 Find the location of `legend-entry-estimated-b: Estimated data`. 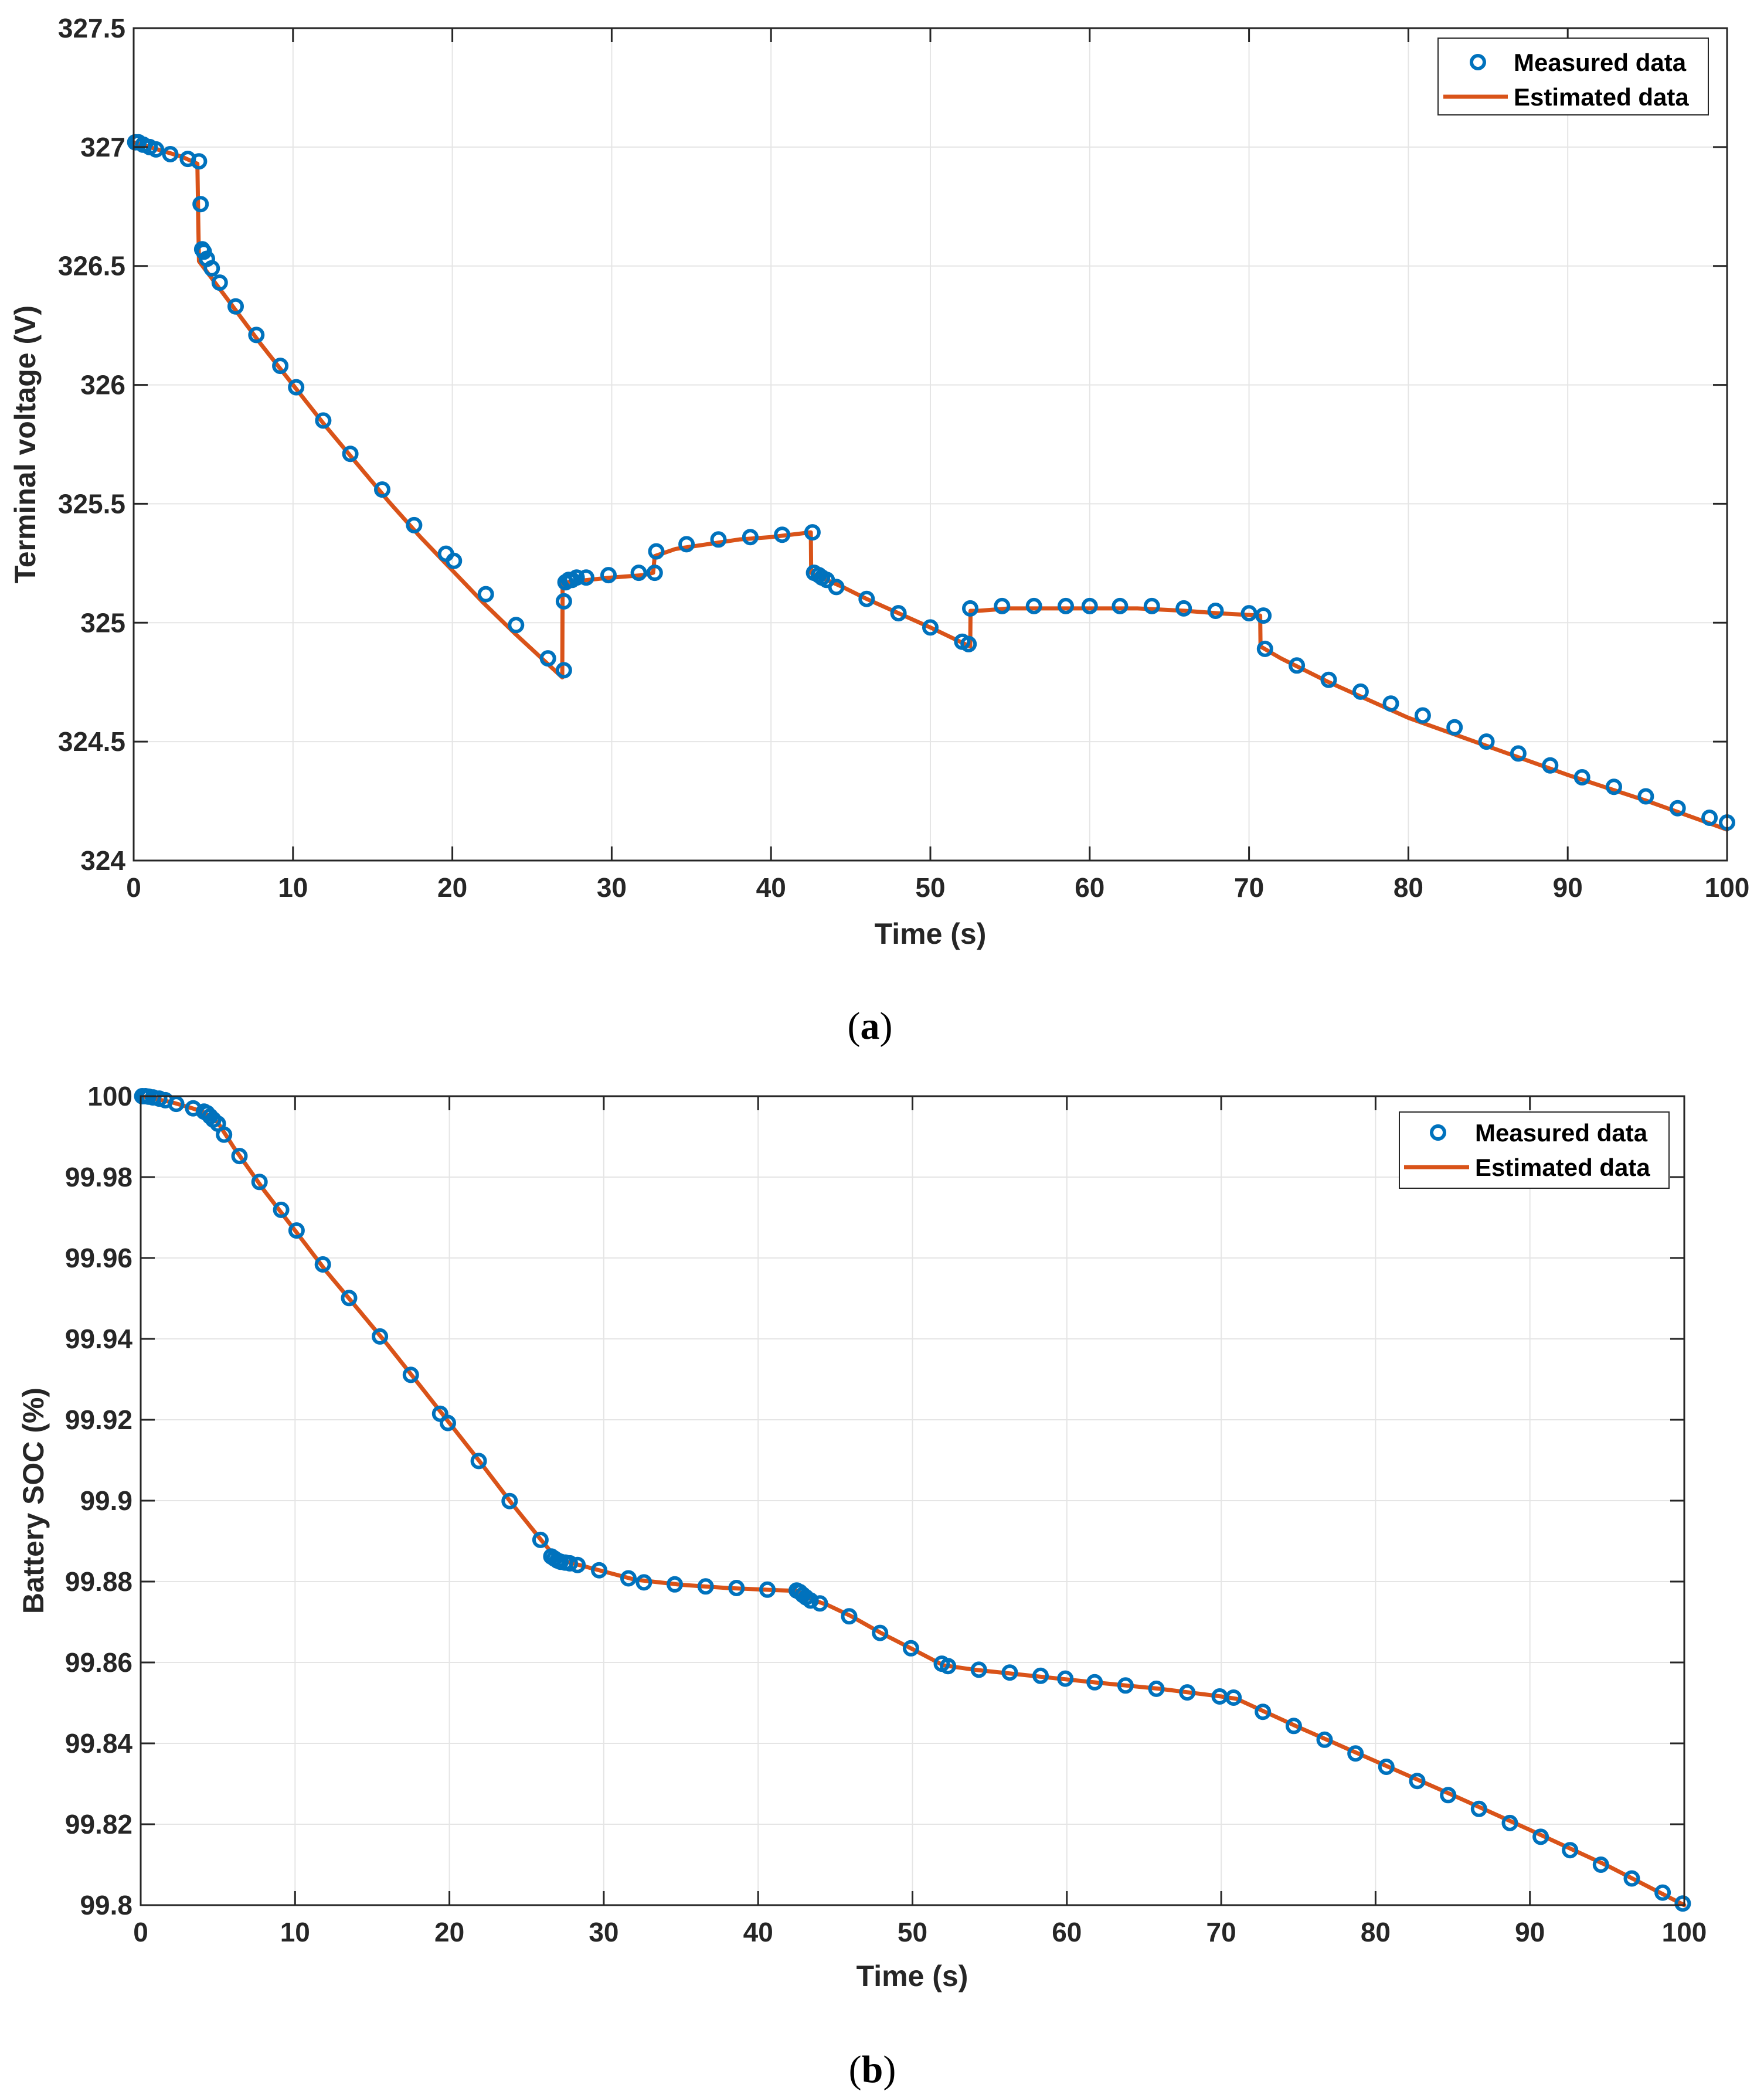

legend-entry-estimated-b: Estimated data is located at coordinates (1563, 1167).